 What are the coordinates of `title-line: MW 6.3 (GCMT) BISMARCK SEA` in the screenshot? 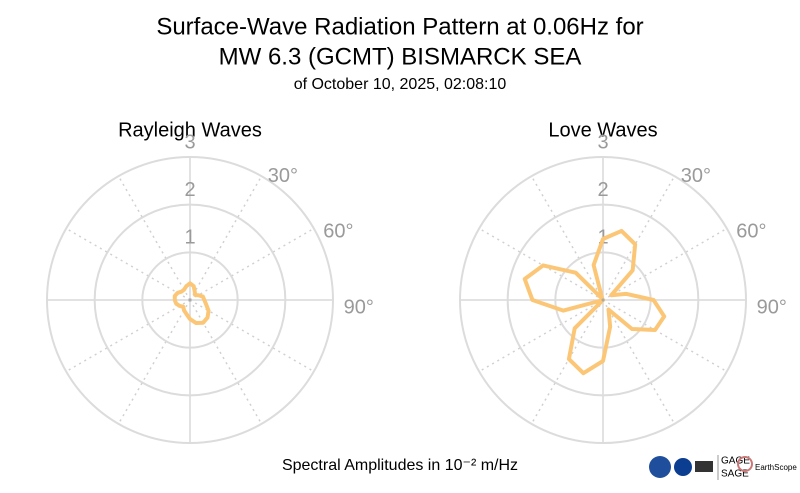 It's located at (400, 56).